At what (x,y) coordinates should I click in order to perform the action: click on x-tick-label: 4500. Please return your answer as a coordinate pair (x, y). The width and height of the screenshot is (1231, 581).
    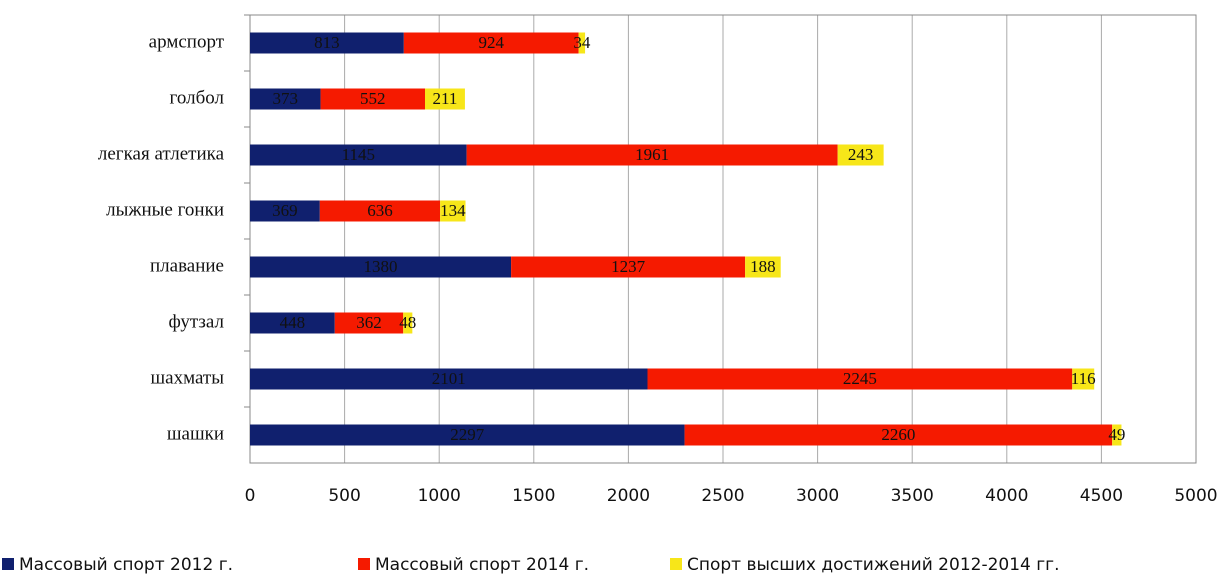
    Looking at the image, I should click on (1101, 496).